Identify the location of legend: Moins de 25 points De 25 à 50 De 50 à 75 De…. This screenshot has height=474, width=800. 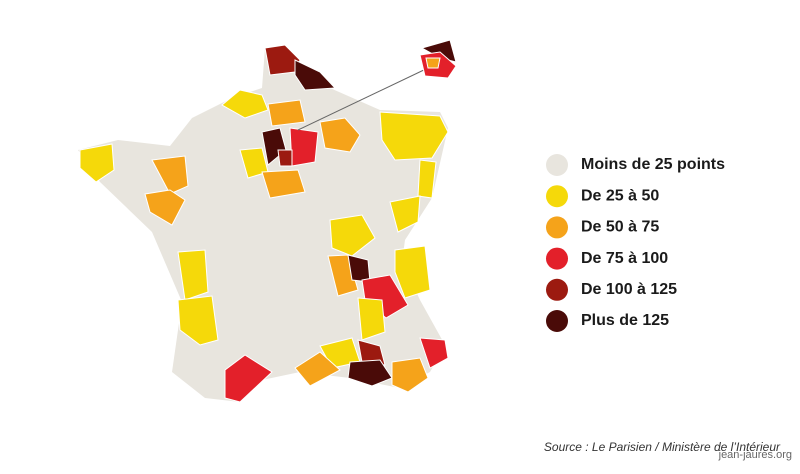
(635, 243).